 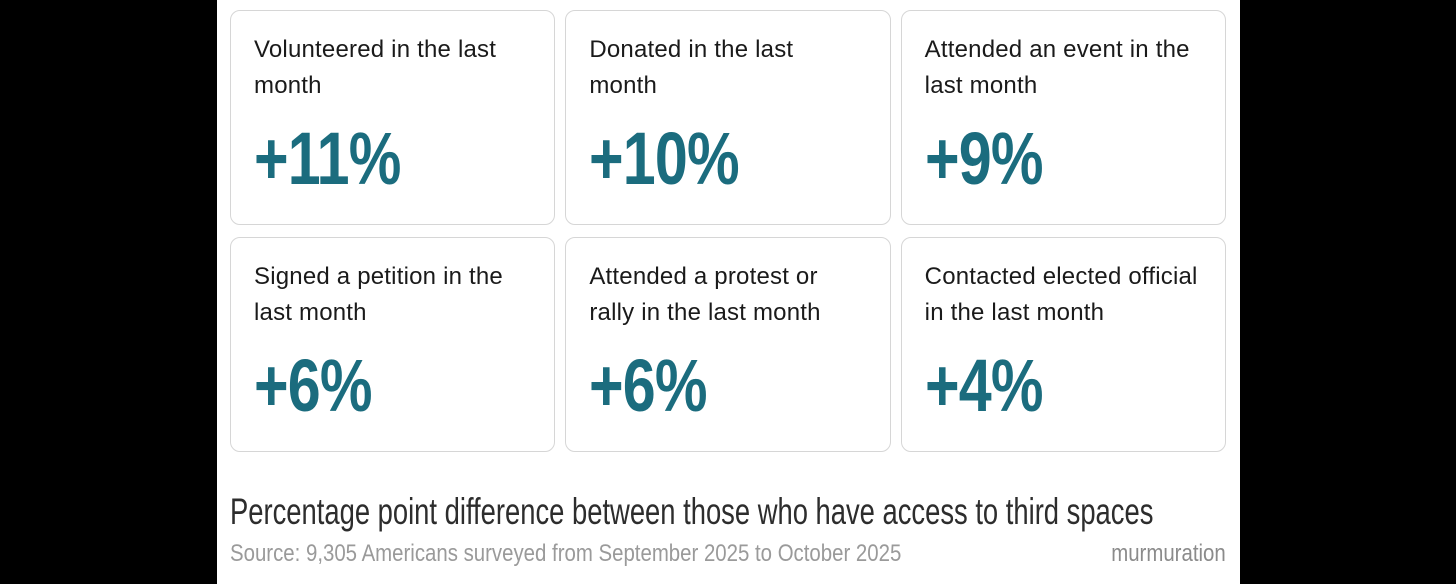 I want to click on stat-card-label: Attended an event in the last month, so click(x=1057, y=67).